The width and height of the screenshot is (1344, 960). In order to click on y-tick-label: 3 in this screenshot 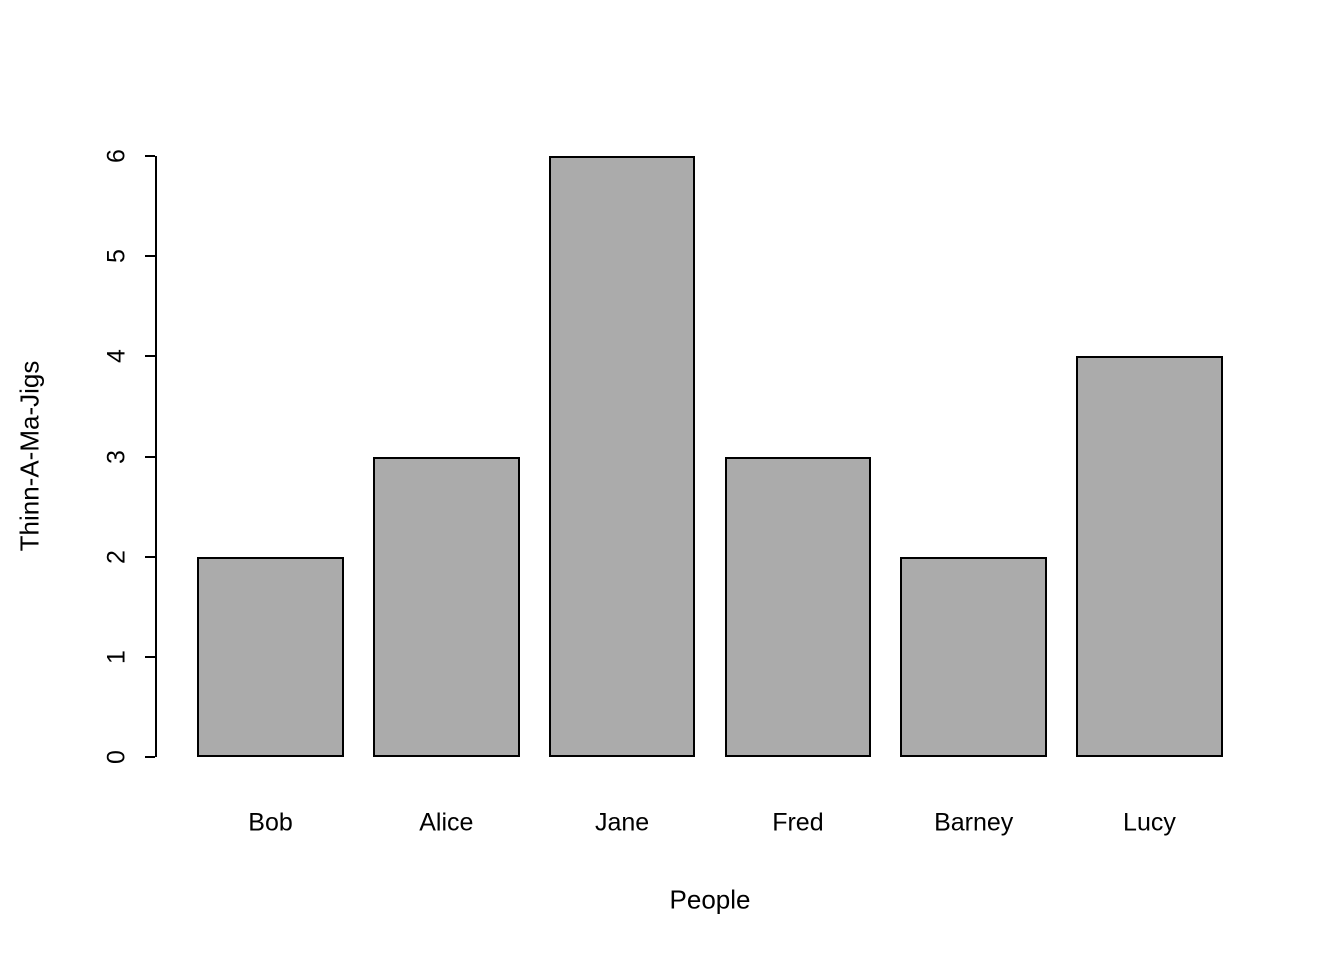, I will do `click(116, 456)`.